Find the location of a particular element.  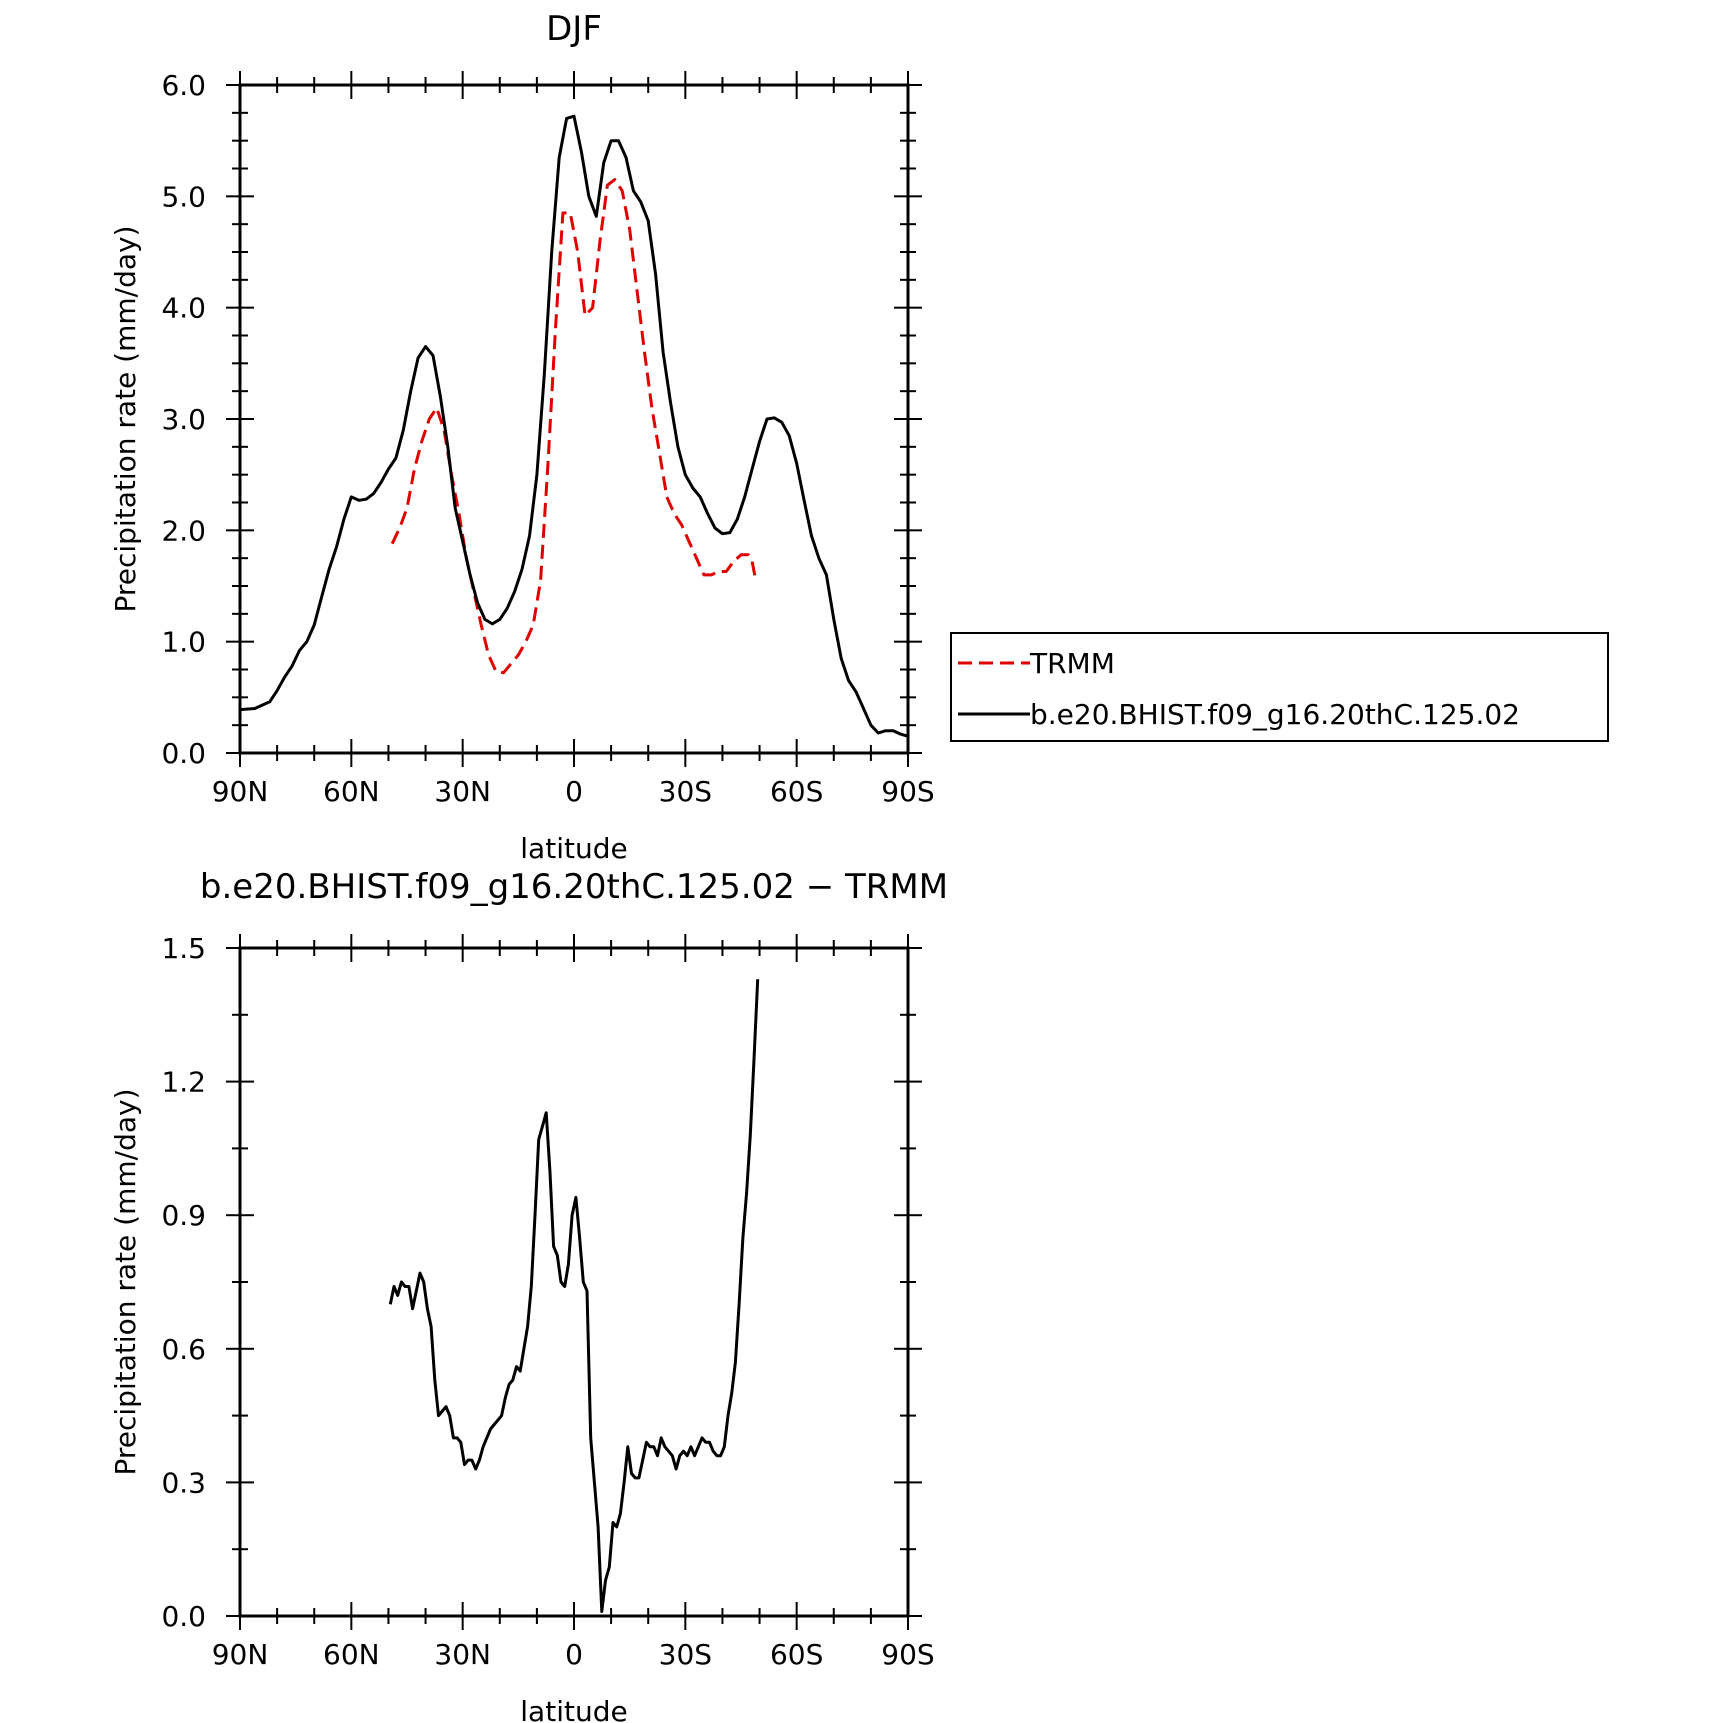

y-tick-label: 1.2 is located at coordinates (183, 1082).